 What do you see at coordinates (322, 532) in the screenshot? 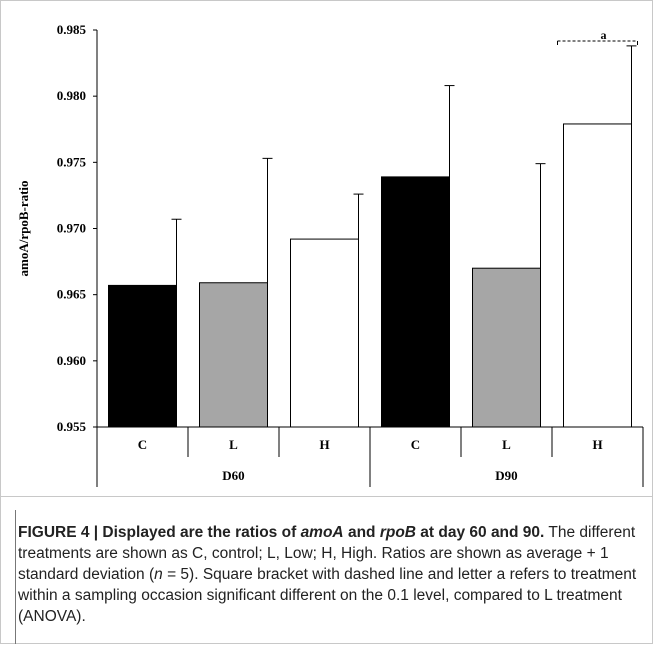
I see `caption-gene-amoA: amoA` at bounding box center [322, 532].